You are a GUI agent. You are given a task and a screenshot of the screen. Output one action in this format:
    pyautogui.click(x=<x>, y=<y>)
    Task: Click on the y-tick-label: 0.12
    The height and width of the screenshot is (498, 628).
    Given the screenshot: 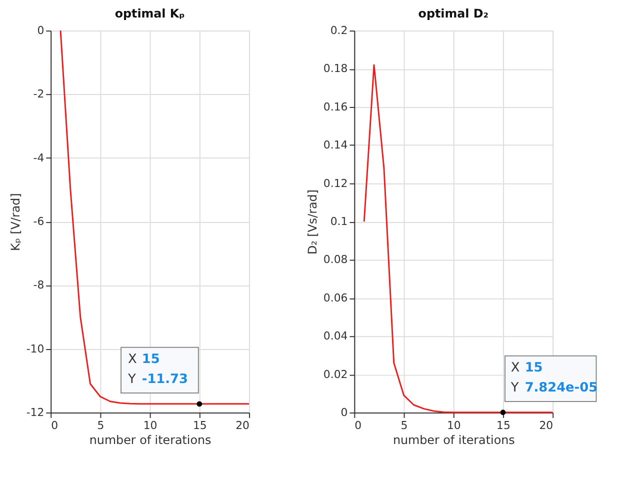 What is the action you would take?
    pyautogui.click(x=335, y=183)
    